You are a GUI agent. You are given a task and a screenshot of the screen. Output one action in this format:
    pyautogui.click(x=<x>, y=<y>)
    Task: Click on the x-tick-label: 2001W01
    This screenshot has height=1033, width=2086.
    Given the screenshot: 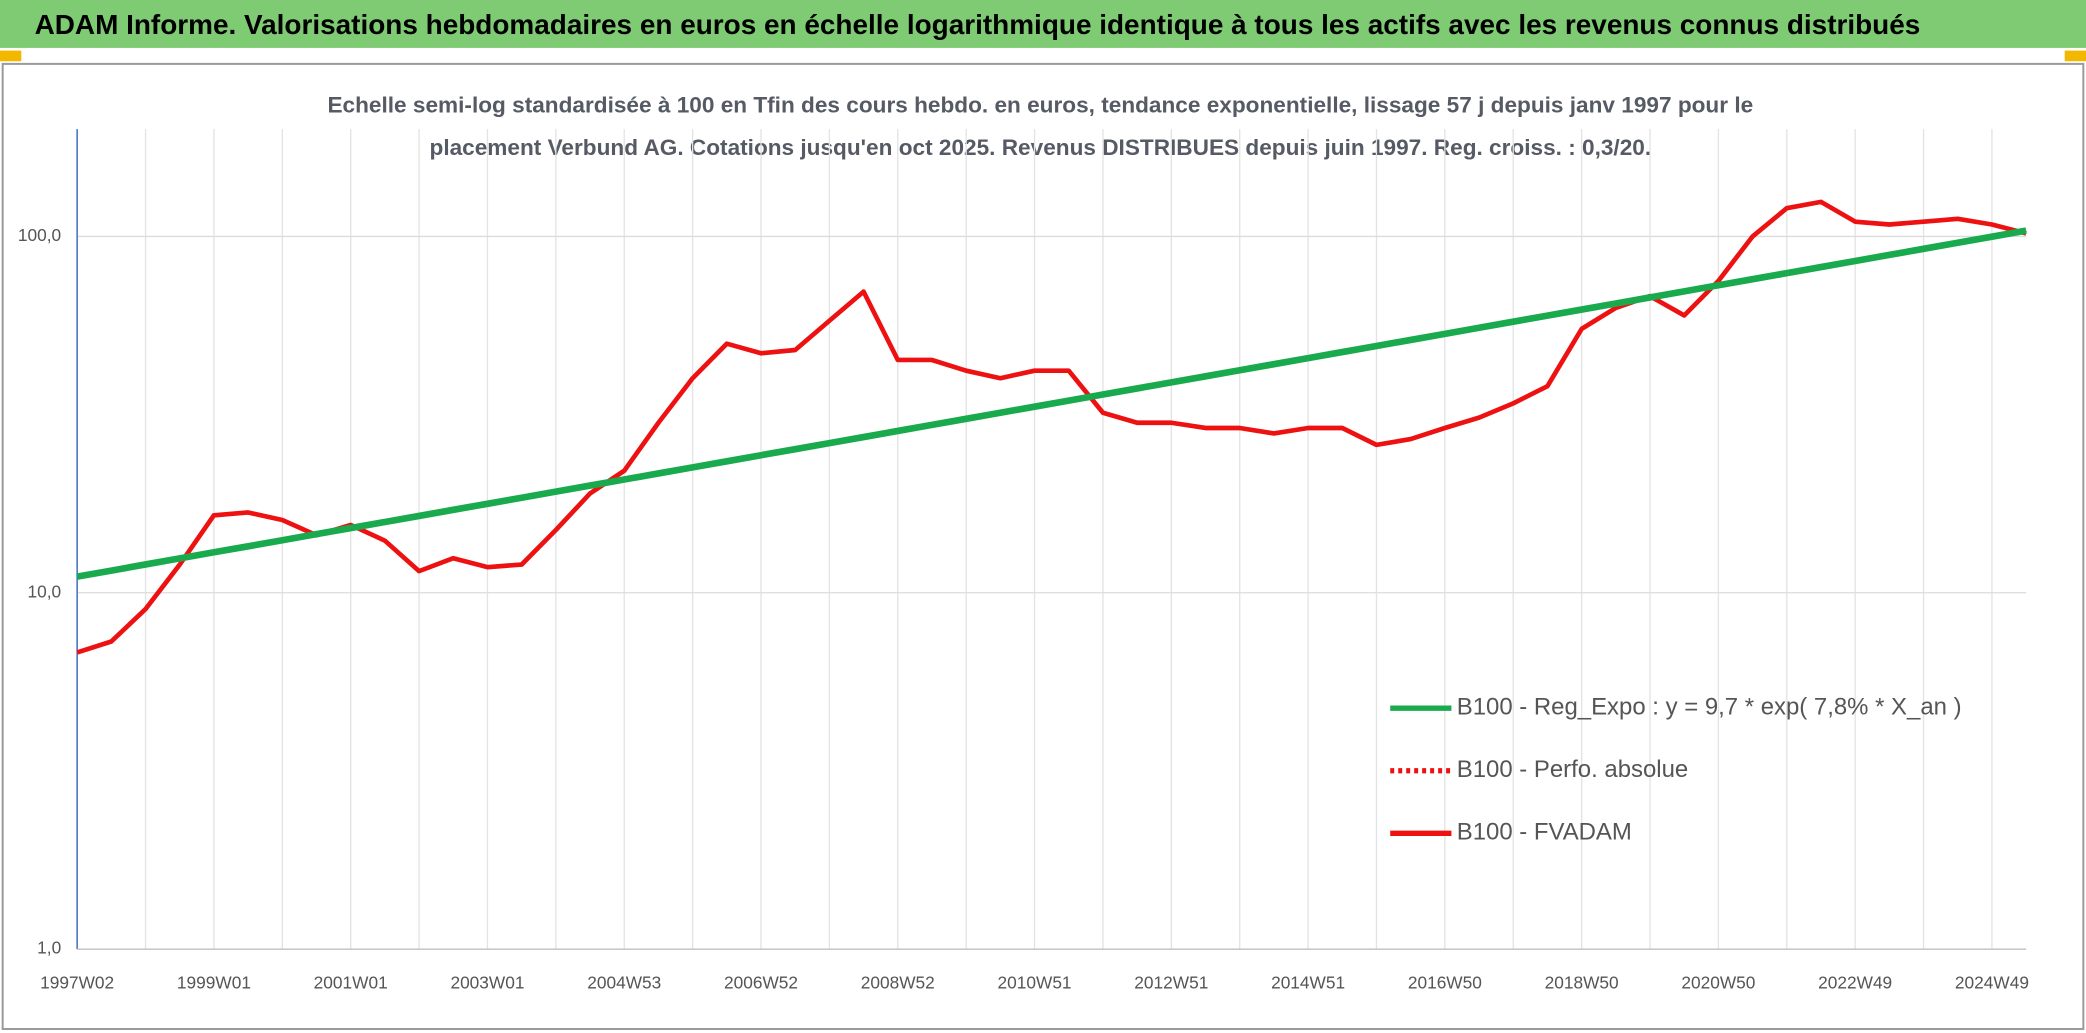 What is the action you would take?
    pyautogui.click(x=351, y=982)
    